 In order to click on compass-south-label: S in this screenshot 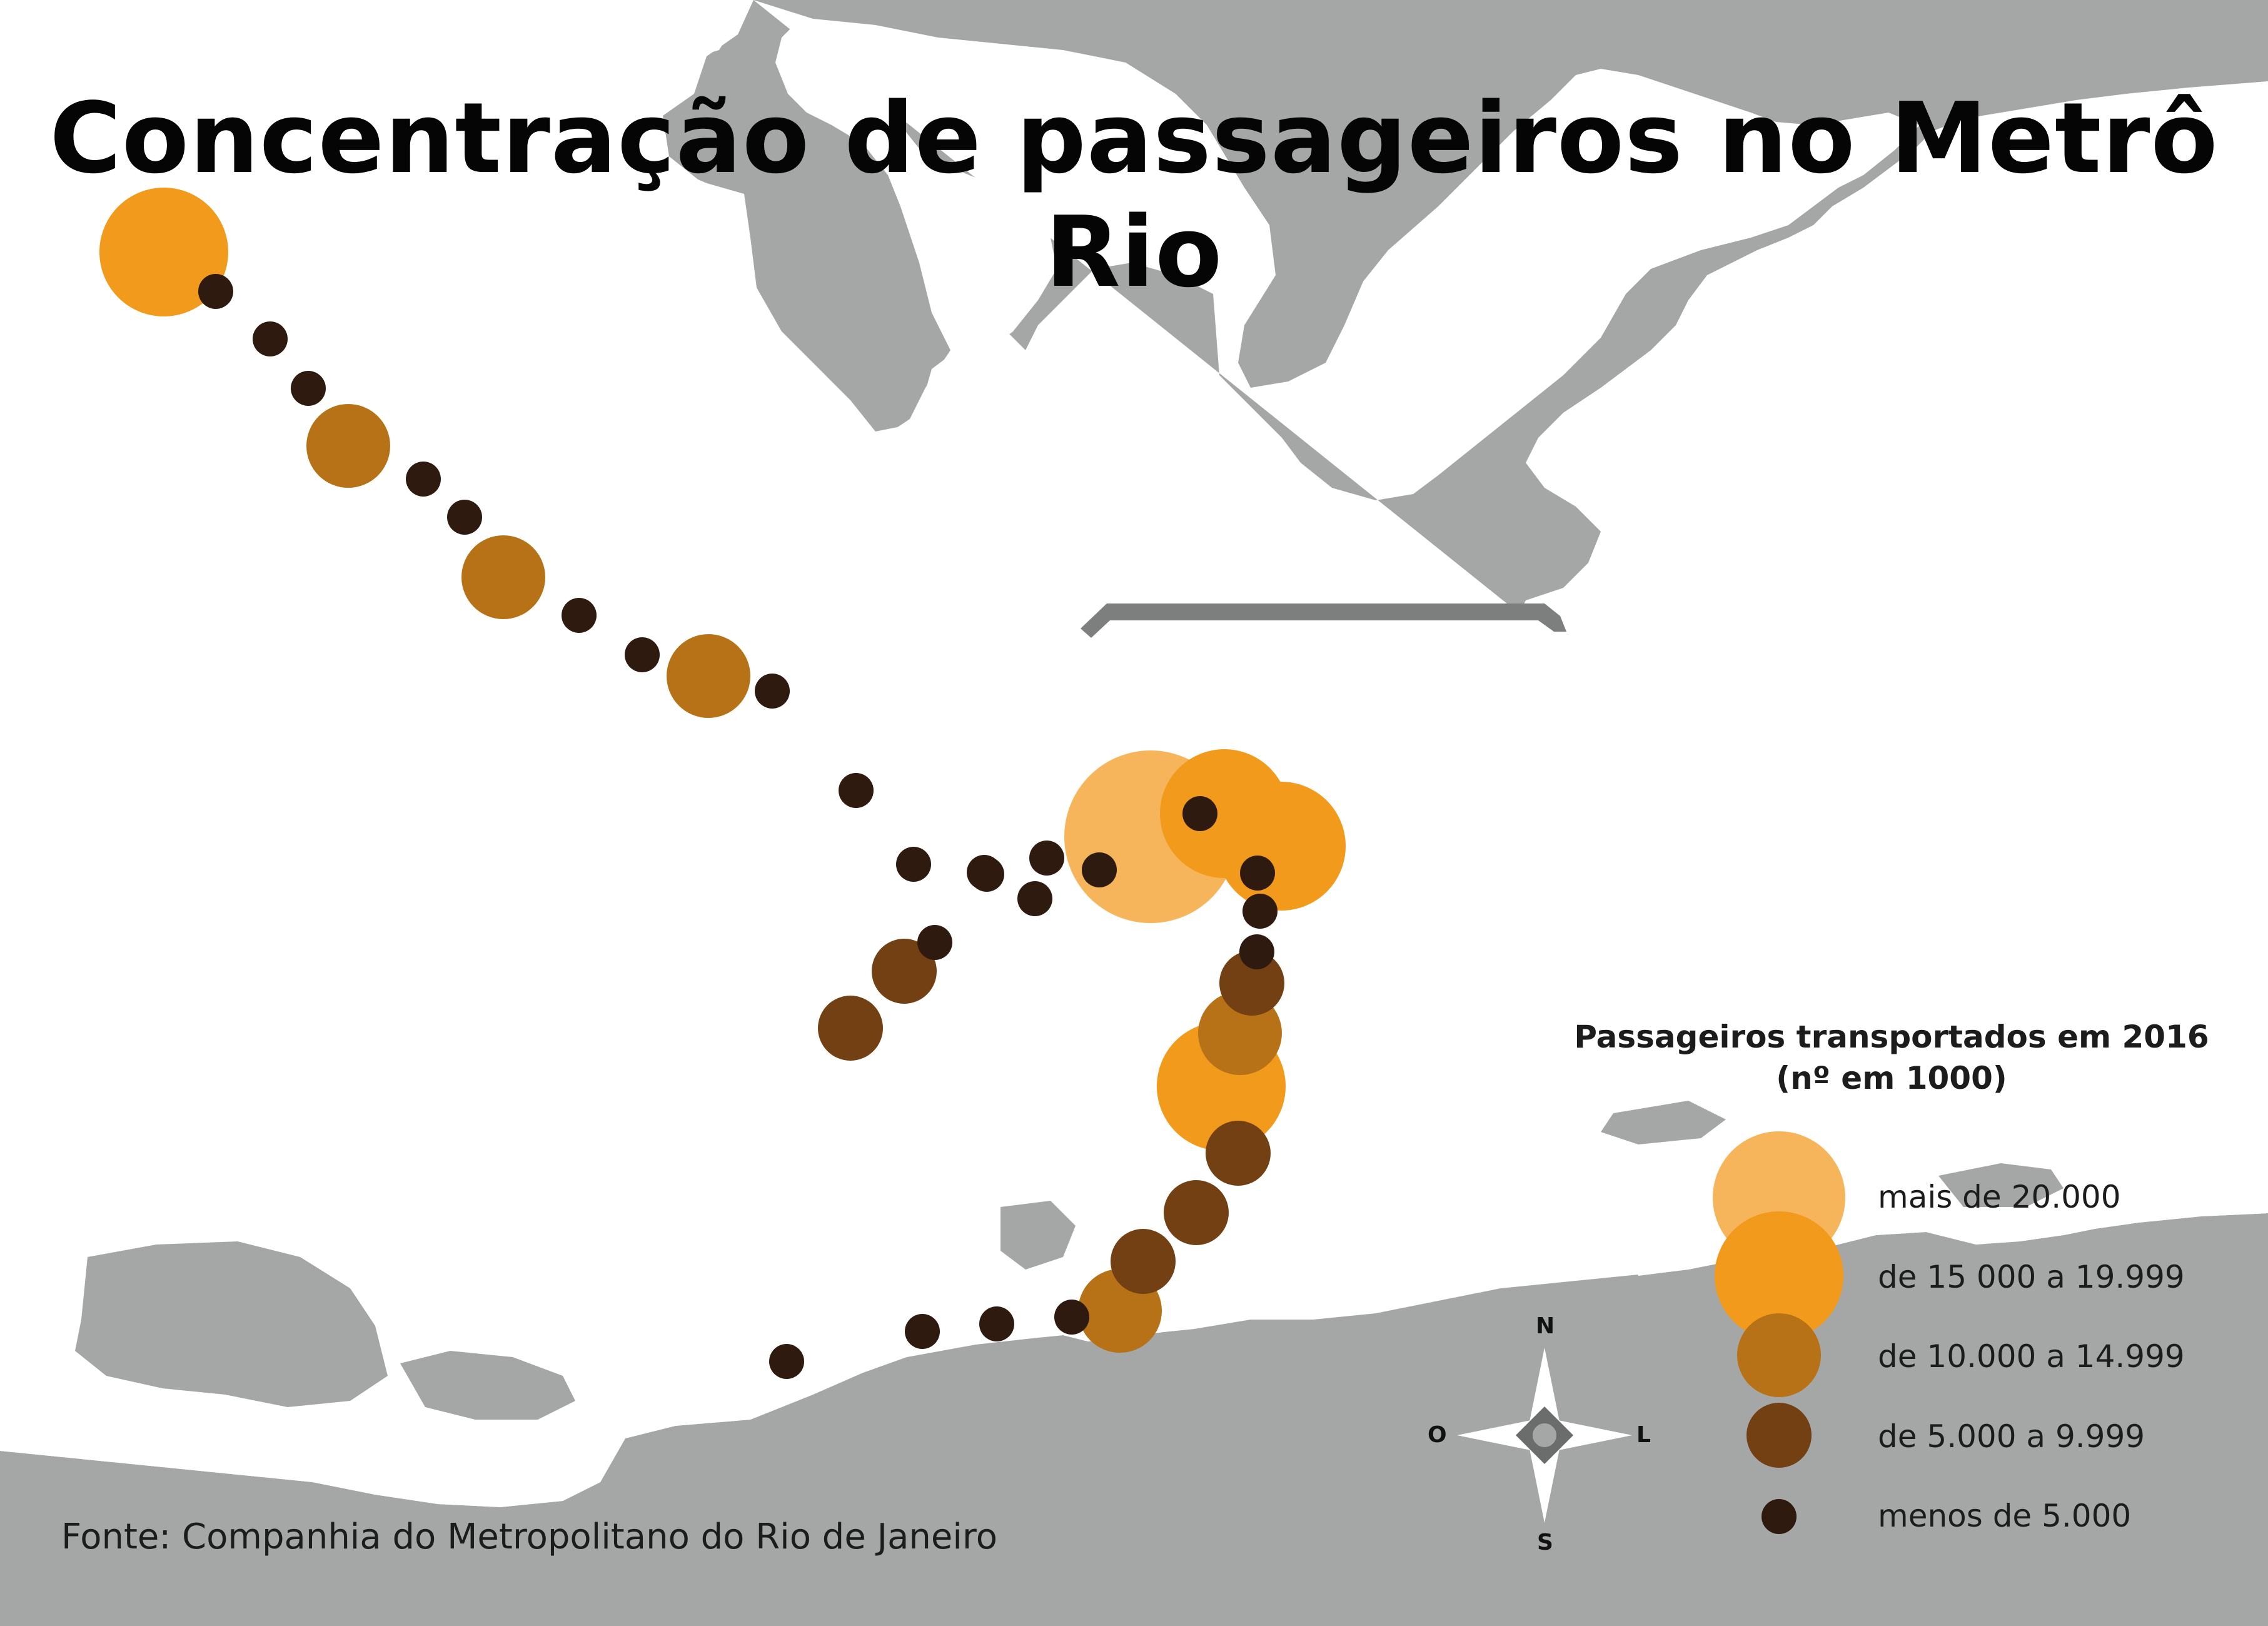, I will do `click(1545, 1543)`.